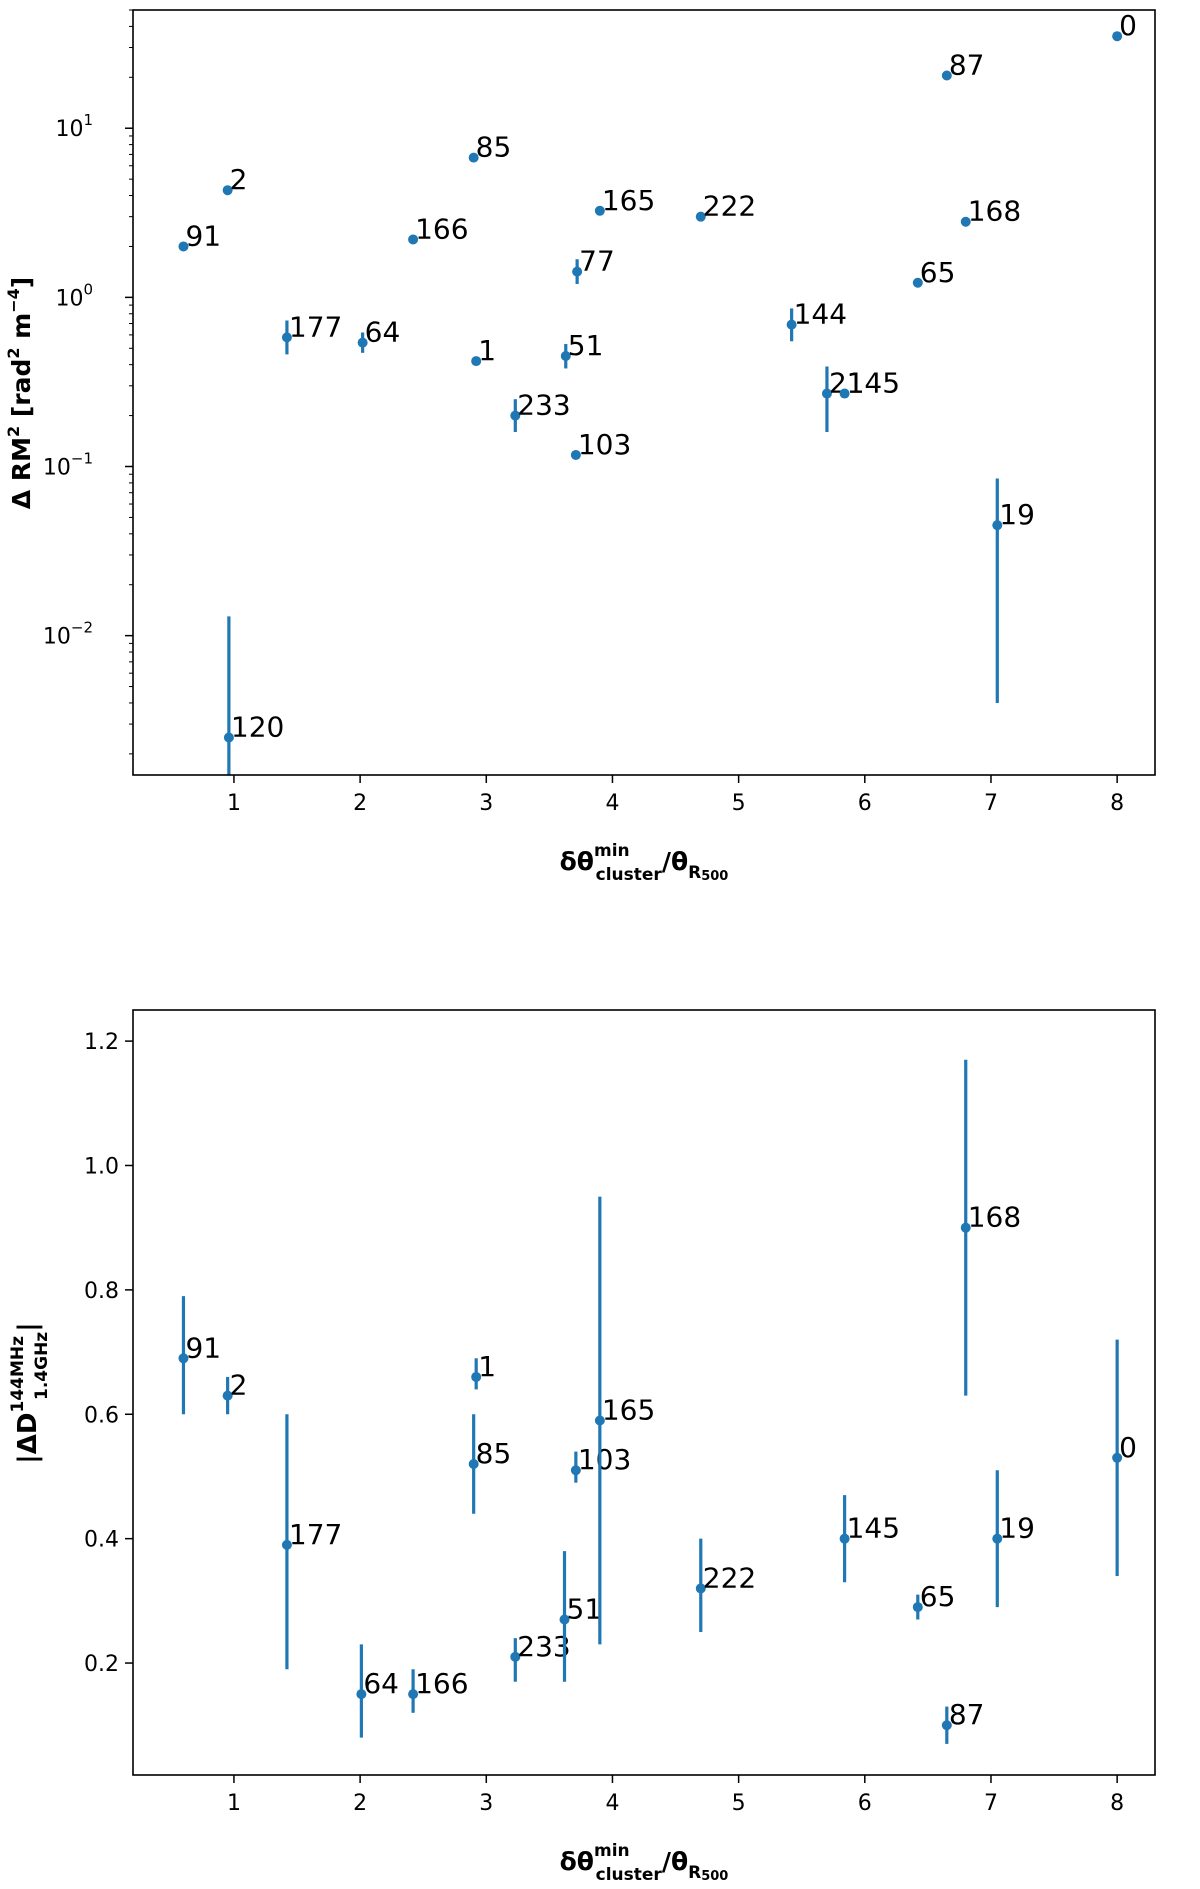 The image size is (1200, 1889). Describe the element at coordinates (873, 383) in the screenshot. I see `rm-point-label: 145` at that location.